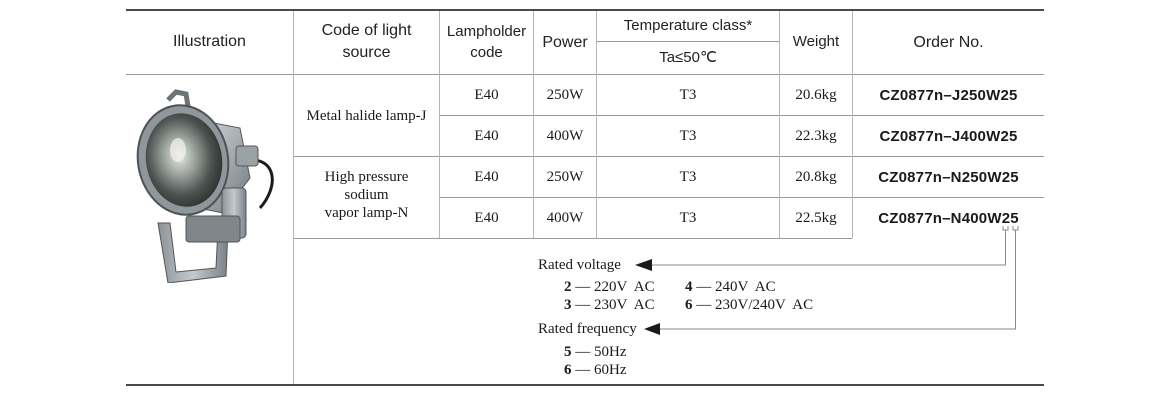 The width and height of the screenshot is (1170, 400). Describe the element at coordinates (745, 287) in the screenshot. I see `option-value: 240V AC` at that location.